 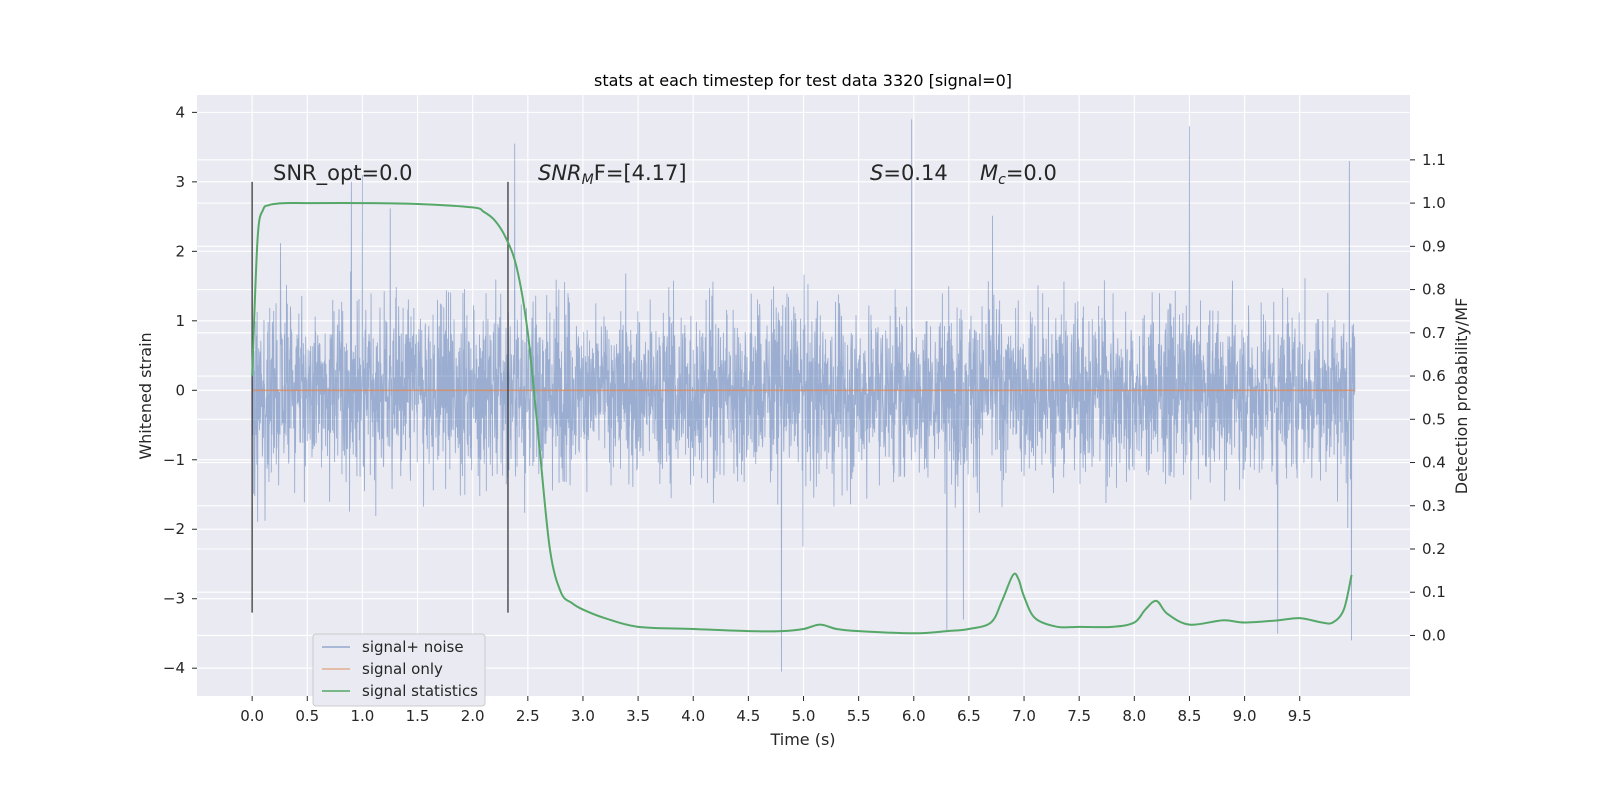 I want to click on x-tick-label: 4.5, so click(x=748, y=716).